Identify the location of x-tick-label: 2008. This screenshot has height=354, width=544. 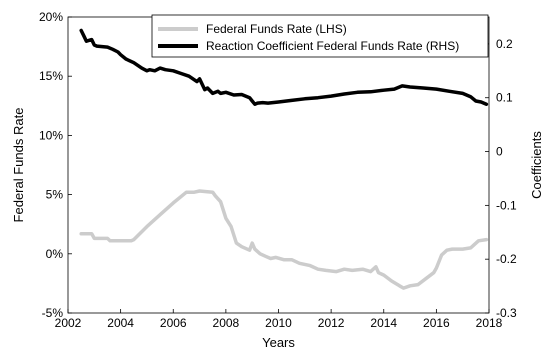
(226, 323).